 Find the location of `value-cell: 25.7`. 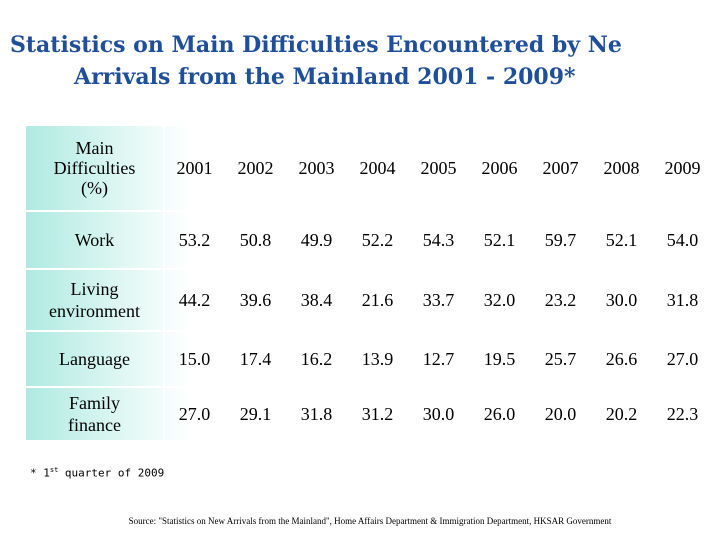

value-cell: 25.7 is located at coordinates (560, 359).